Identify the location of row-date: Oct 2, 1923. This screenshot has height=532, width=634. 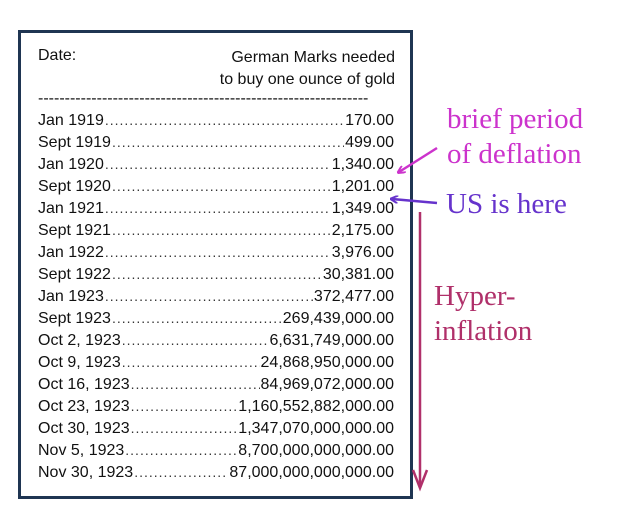
(79, 340).